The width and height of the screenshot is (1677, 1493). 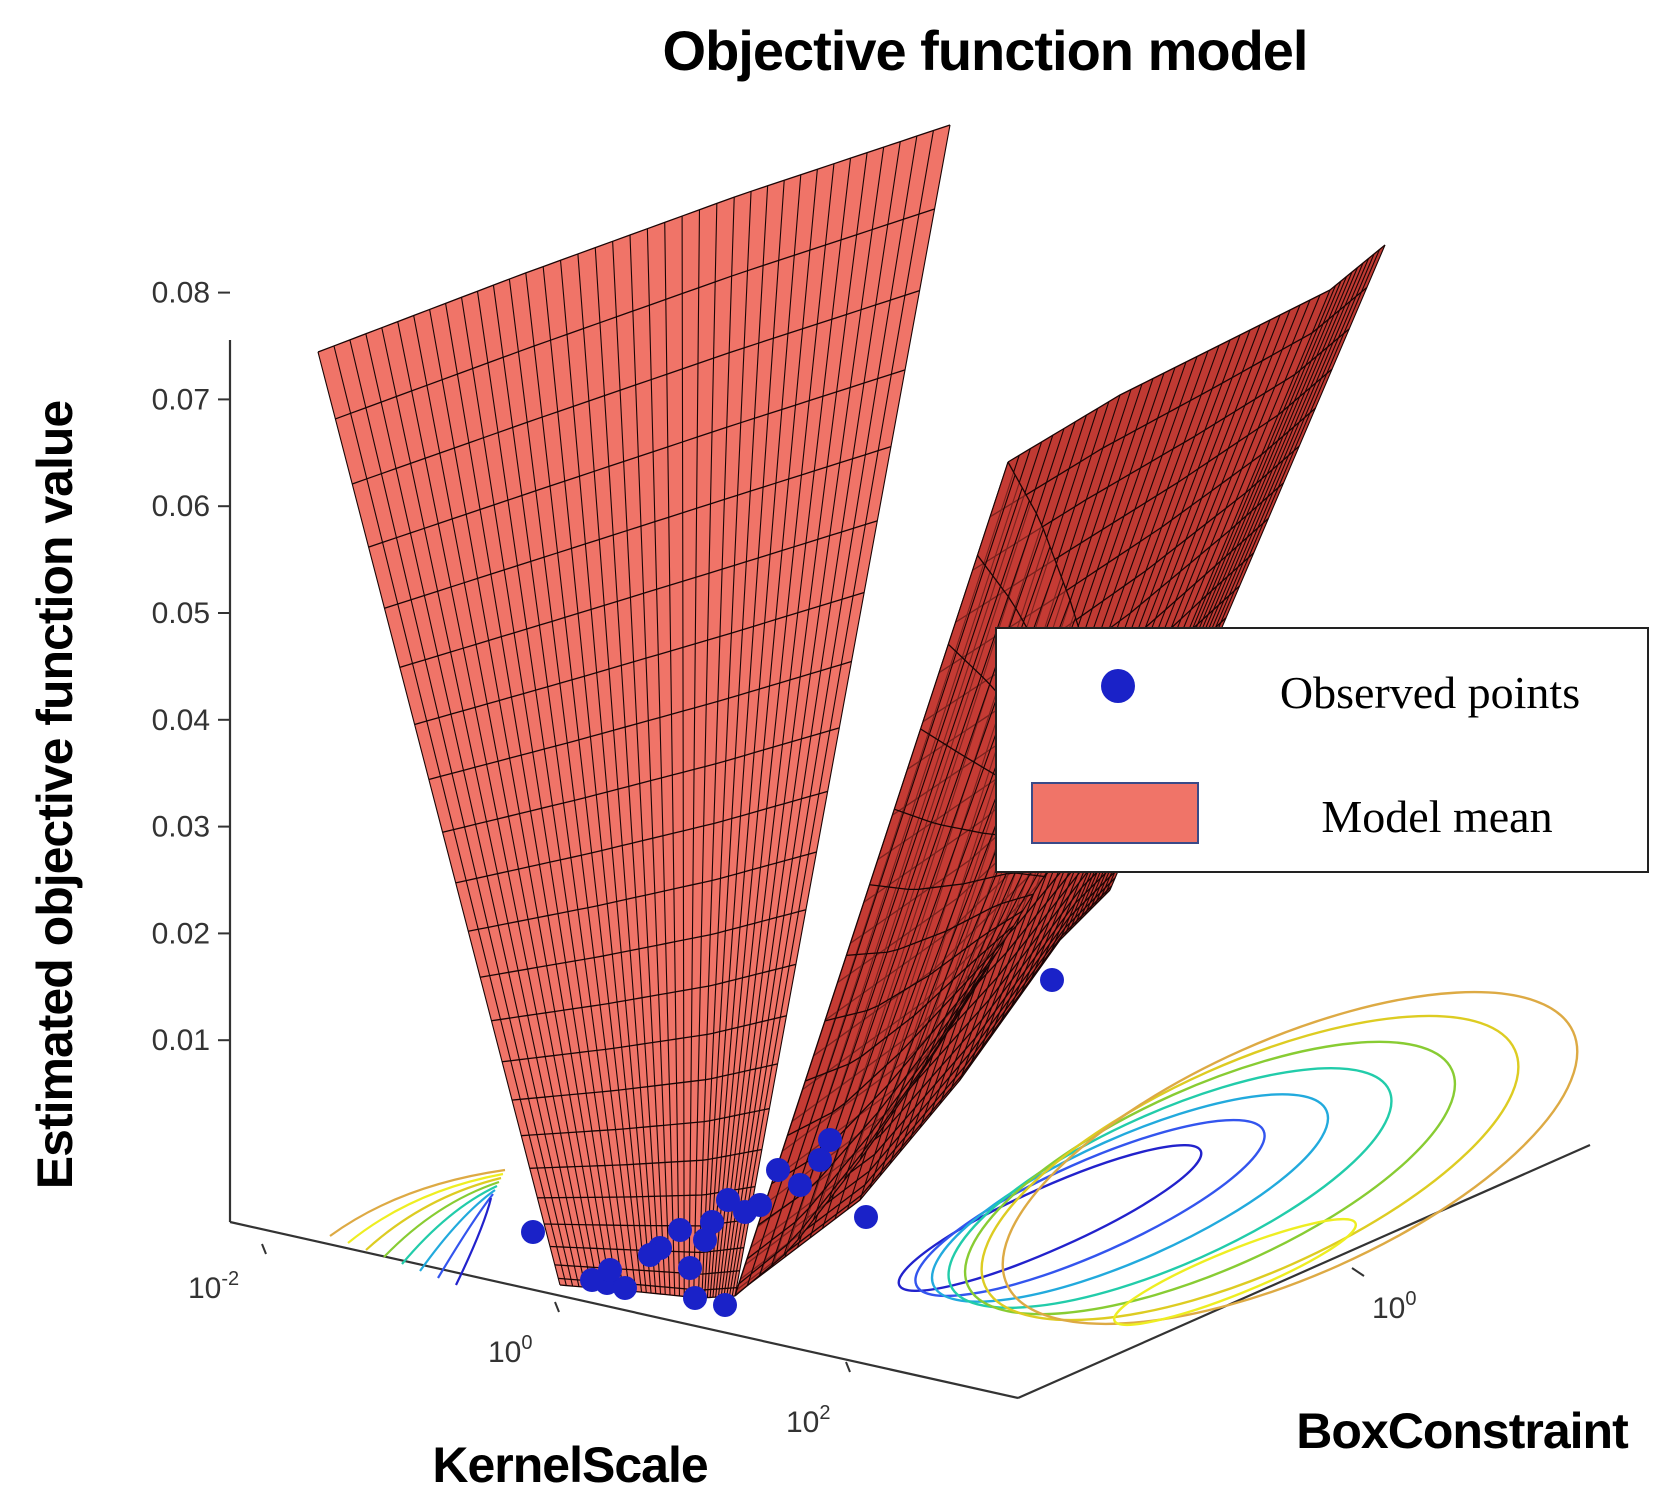 I want to click on x-tick-label: 10⁻², so click(x=213, y=1286).